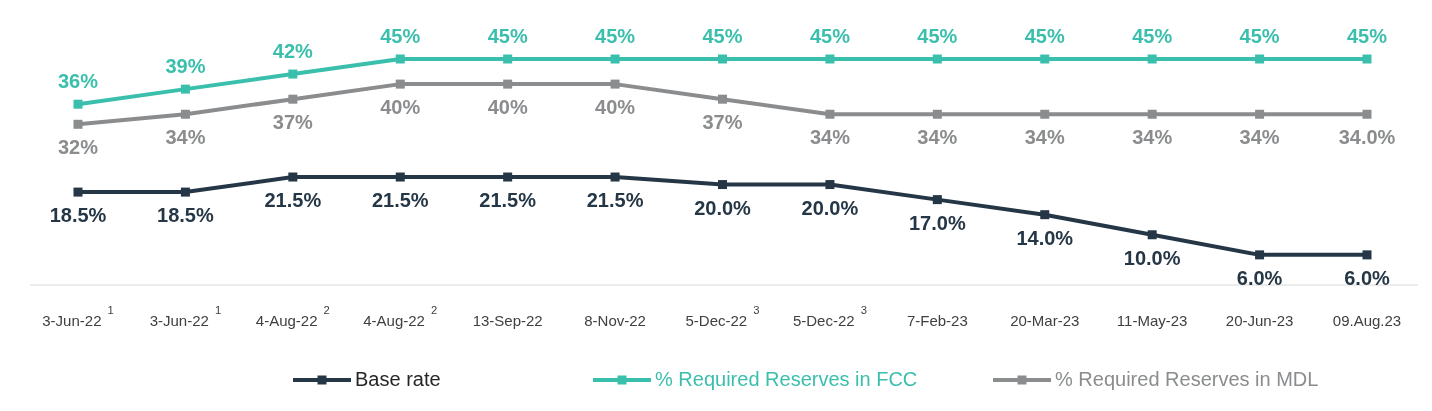  What do you see at coordinates (507, 320) in the screenshot?
I see `x-tick-label: 13-Sep-22` at bounding box center [507, 320].